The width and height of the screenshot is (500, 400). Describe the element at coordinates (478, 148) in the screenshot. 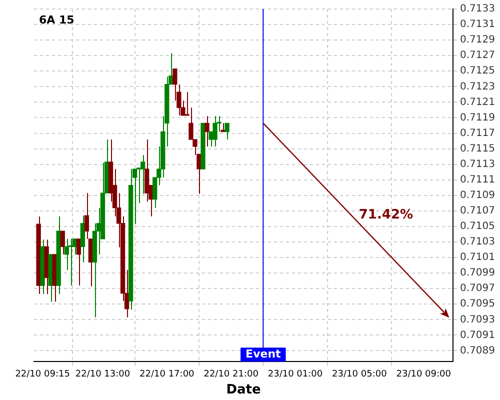

I see `y-tick-label: 0.7115` at that location.